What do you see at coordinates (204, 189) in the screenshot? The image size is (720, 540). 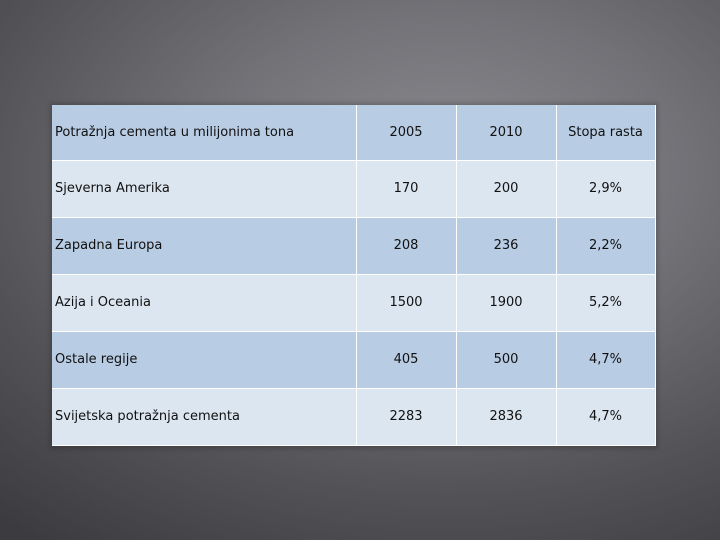 I see `region-cell: Sjeverna Amerika` at bounding box center [204, 189].